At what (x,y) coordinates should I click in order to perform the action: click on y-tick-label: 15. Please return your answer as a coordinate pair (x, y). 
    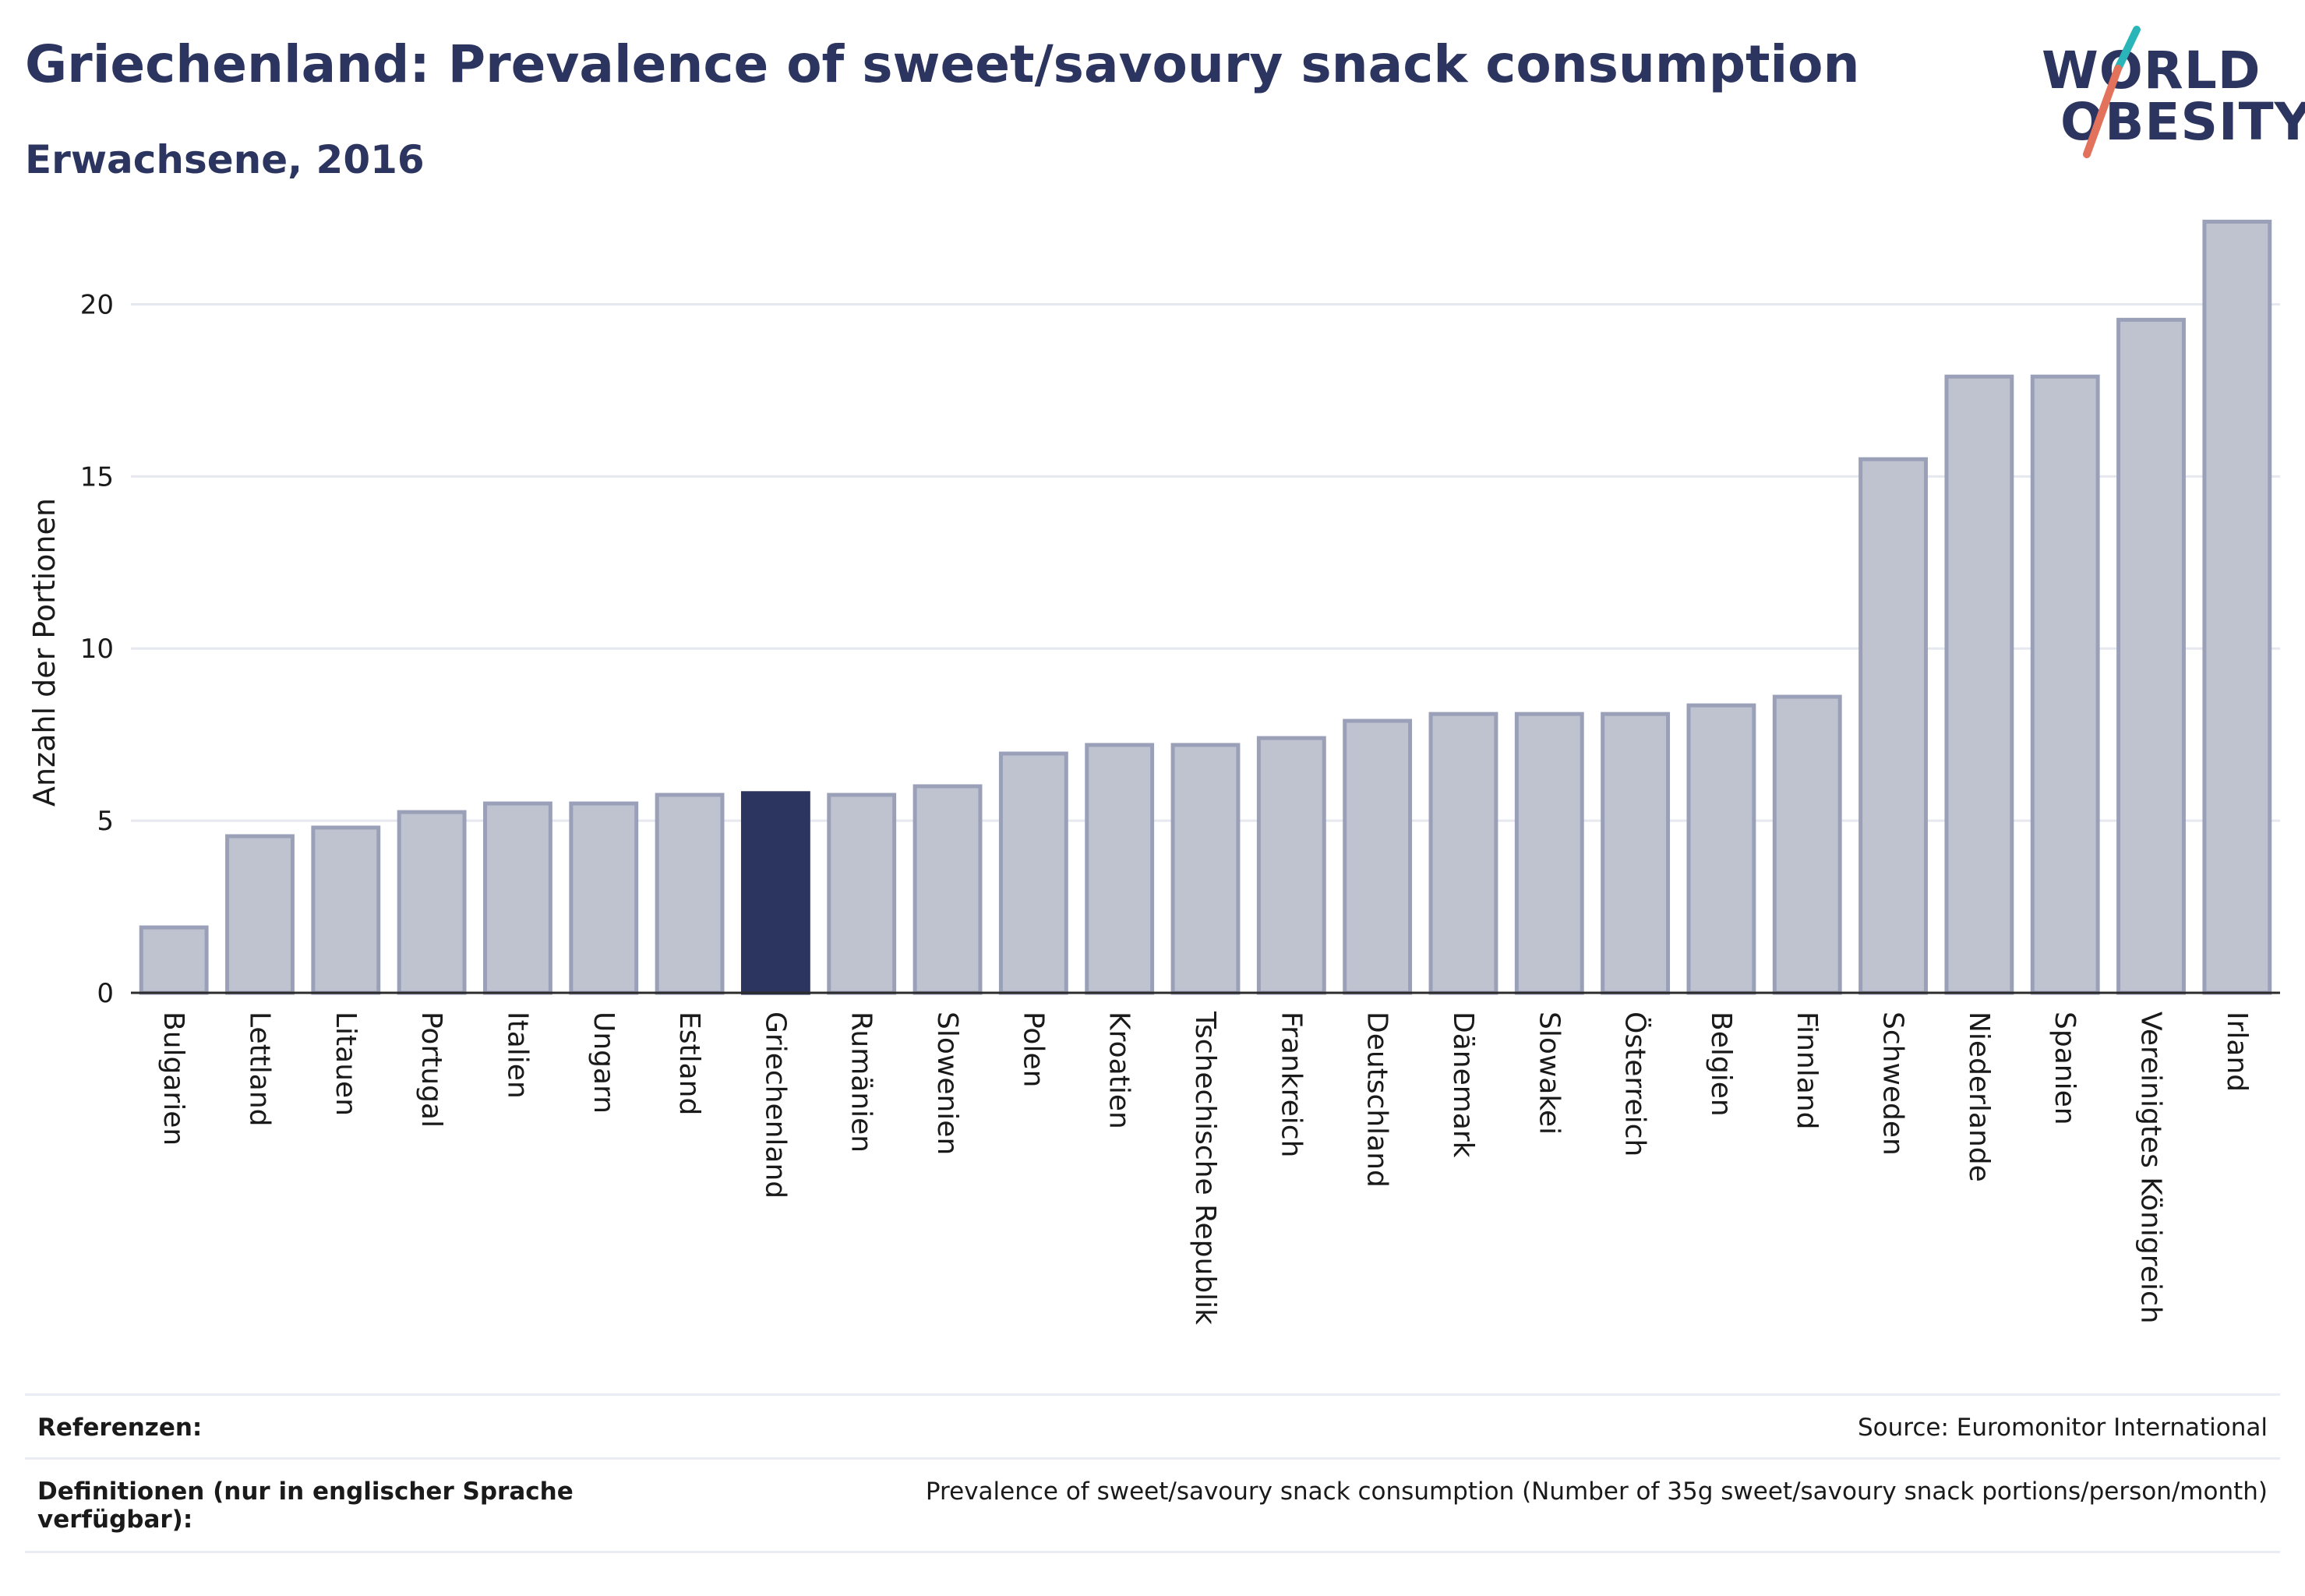
    Looking at the image, I should click on (97, 477).